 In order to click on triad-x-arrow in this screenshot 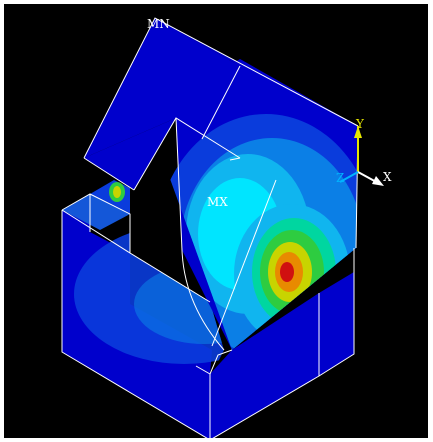, I will do `click(378, 181)`.